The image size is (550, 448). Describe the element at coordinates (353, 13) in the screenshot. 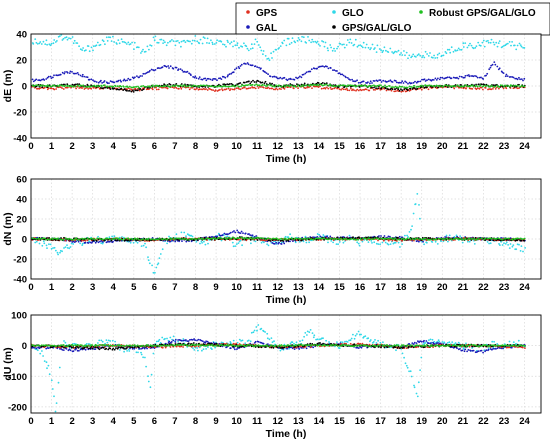

I see `legend-label-glo: GLO` at that location.